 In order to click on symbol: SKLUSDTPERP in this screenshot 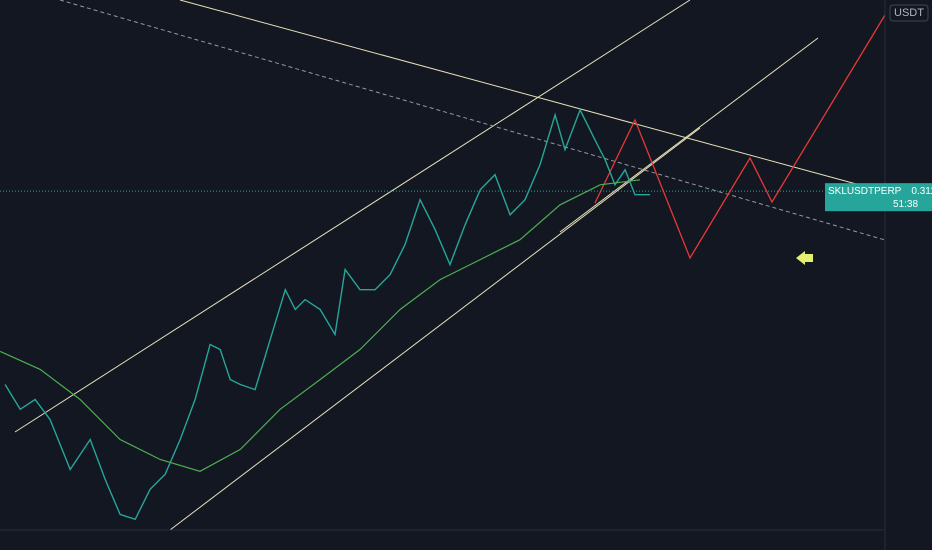, I will do `click(865, 191)`.